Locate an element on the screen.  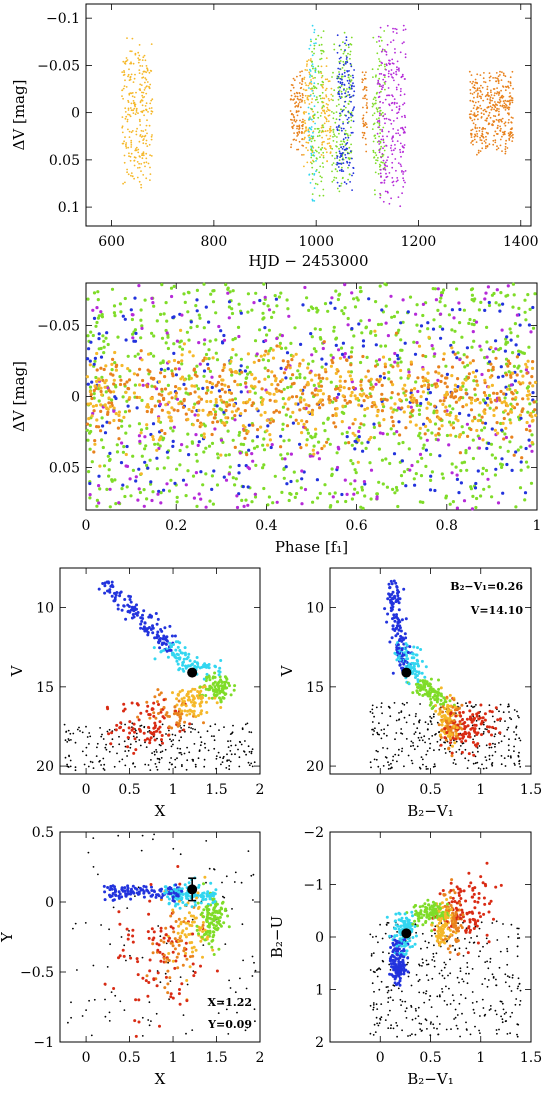
x-tick-label: 1.5 is located at coordinates (531, 790).